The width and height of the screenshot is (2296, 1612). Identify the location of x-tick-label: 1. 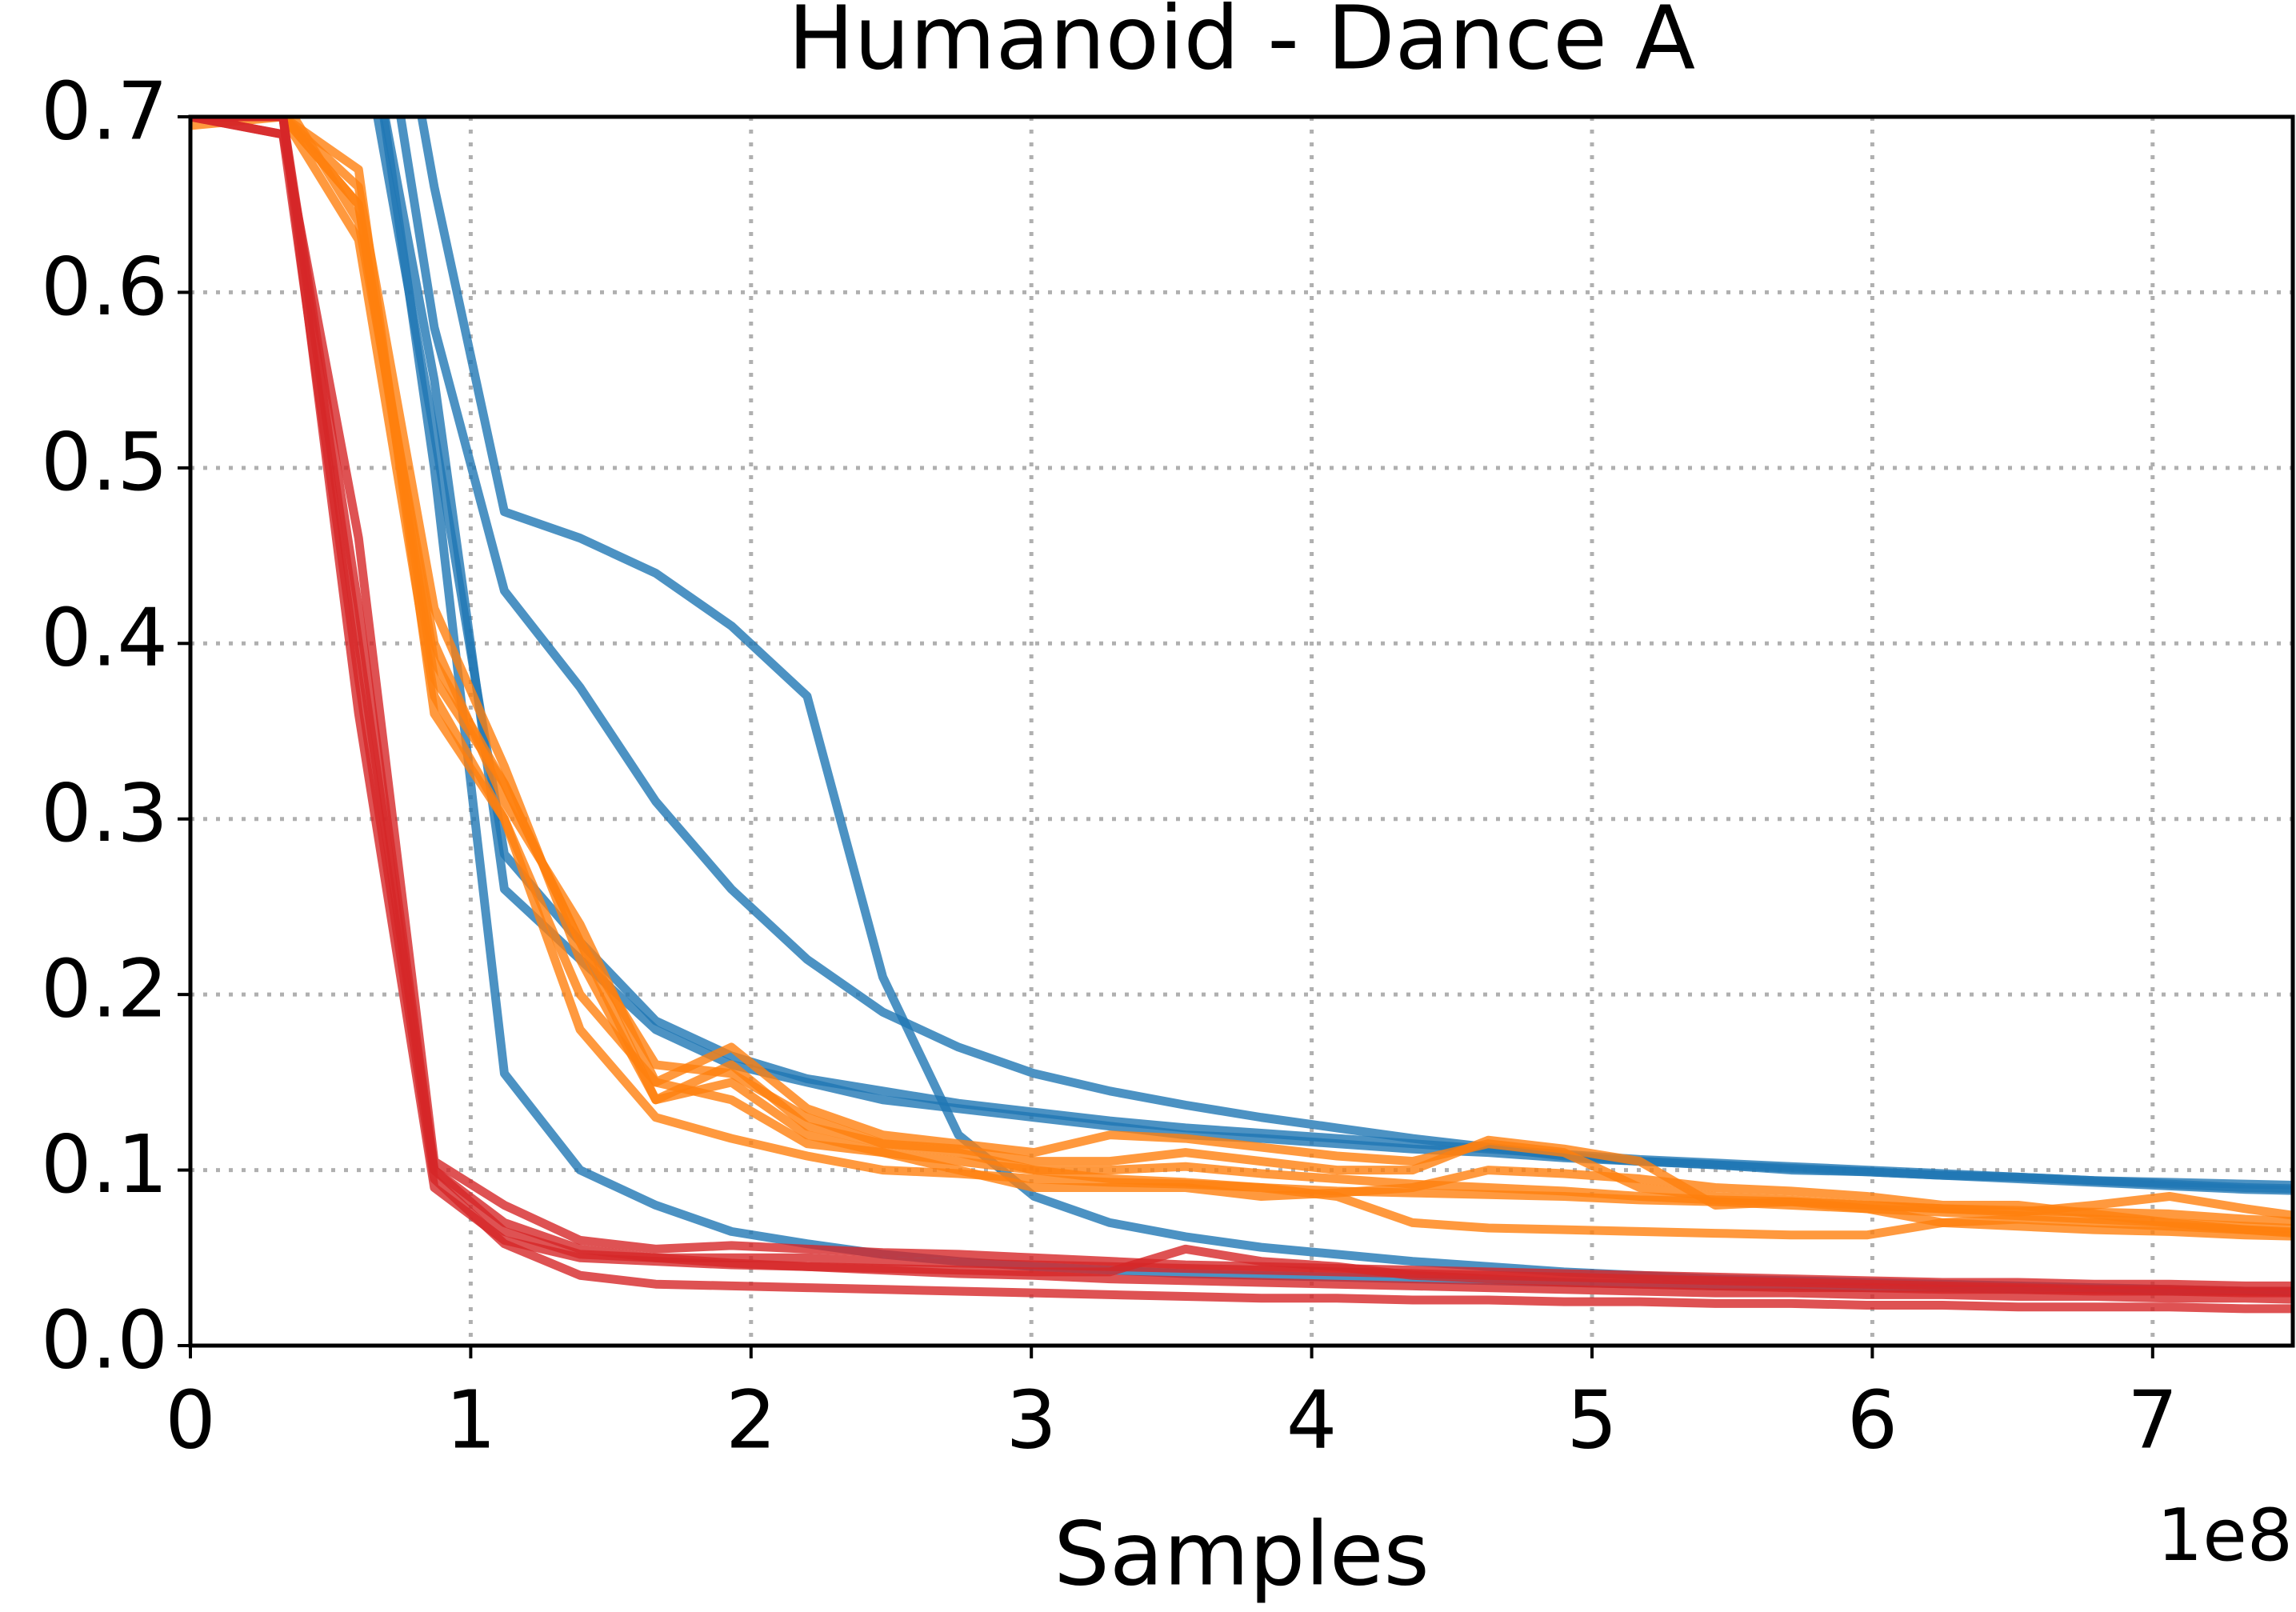
(471, 1419).